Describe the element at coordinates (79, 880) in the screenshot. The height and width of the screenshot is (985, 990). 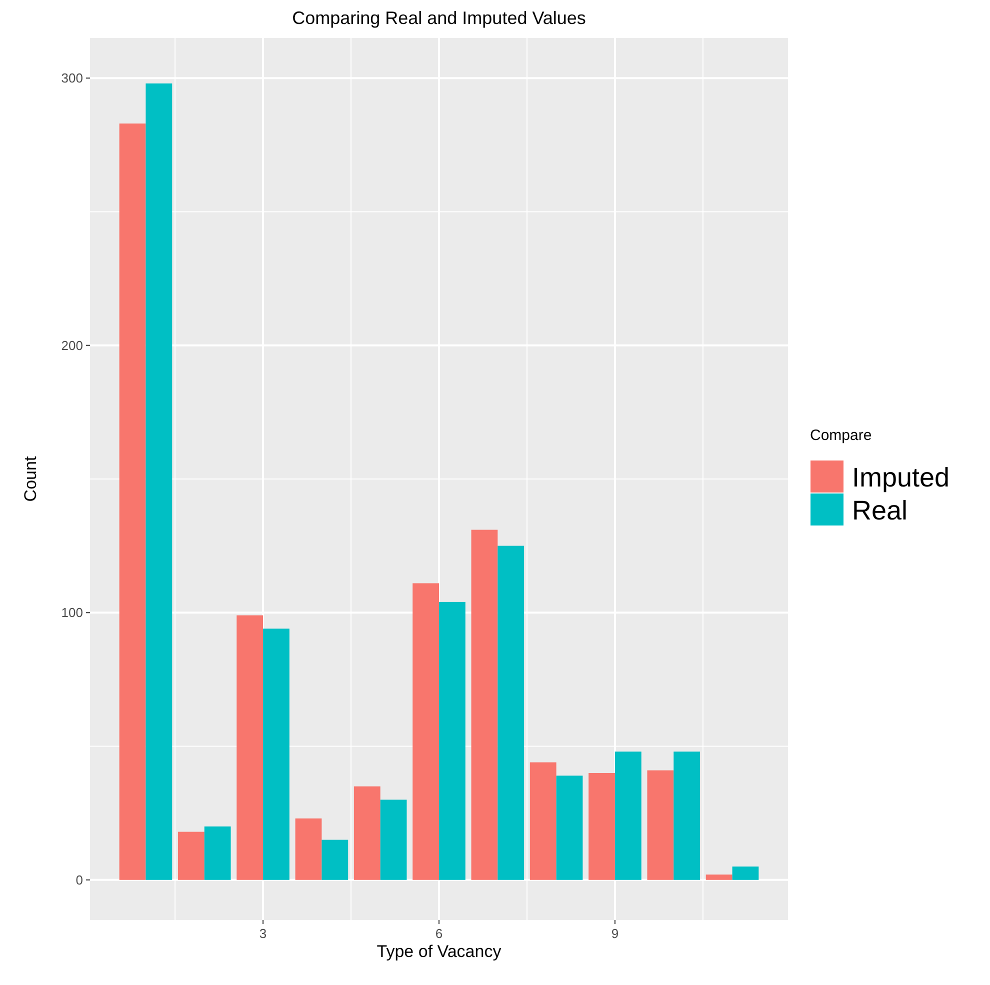
I see `y-tick-label: 0` at that location.